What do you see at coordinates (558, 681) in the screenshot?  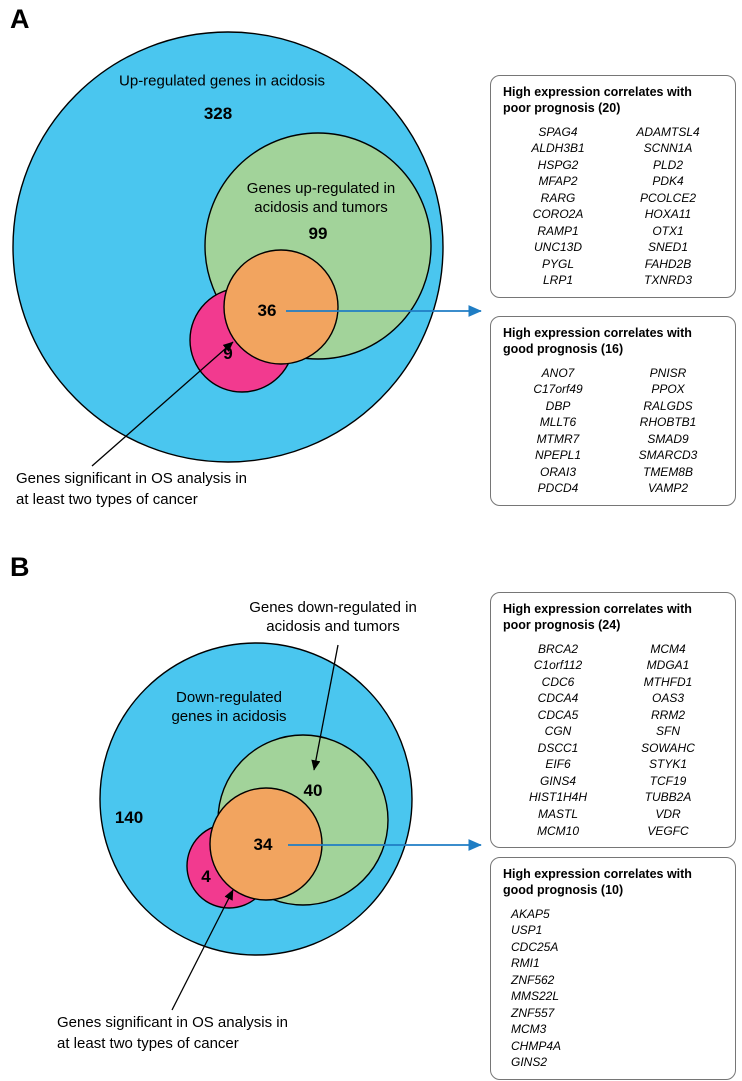 I see `gene-item: CDC6` at bounding box center [558, 681].